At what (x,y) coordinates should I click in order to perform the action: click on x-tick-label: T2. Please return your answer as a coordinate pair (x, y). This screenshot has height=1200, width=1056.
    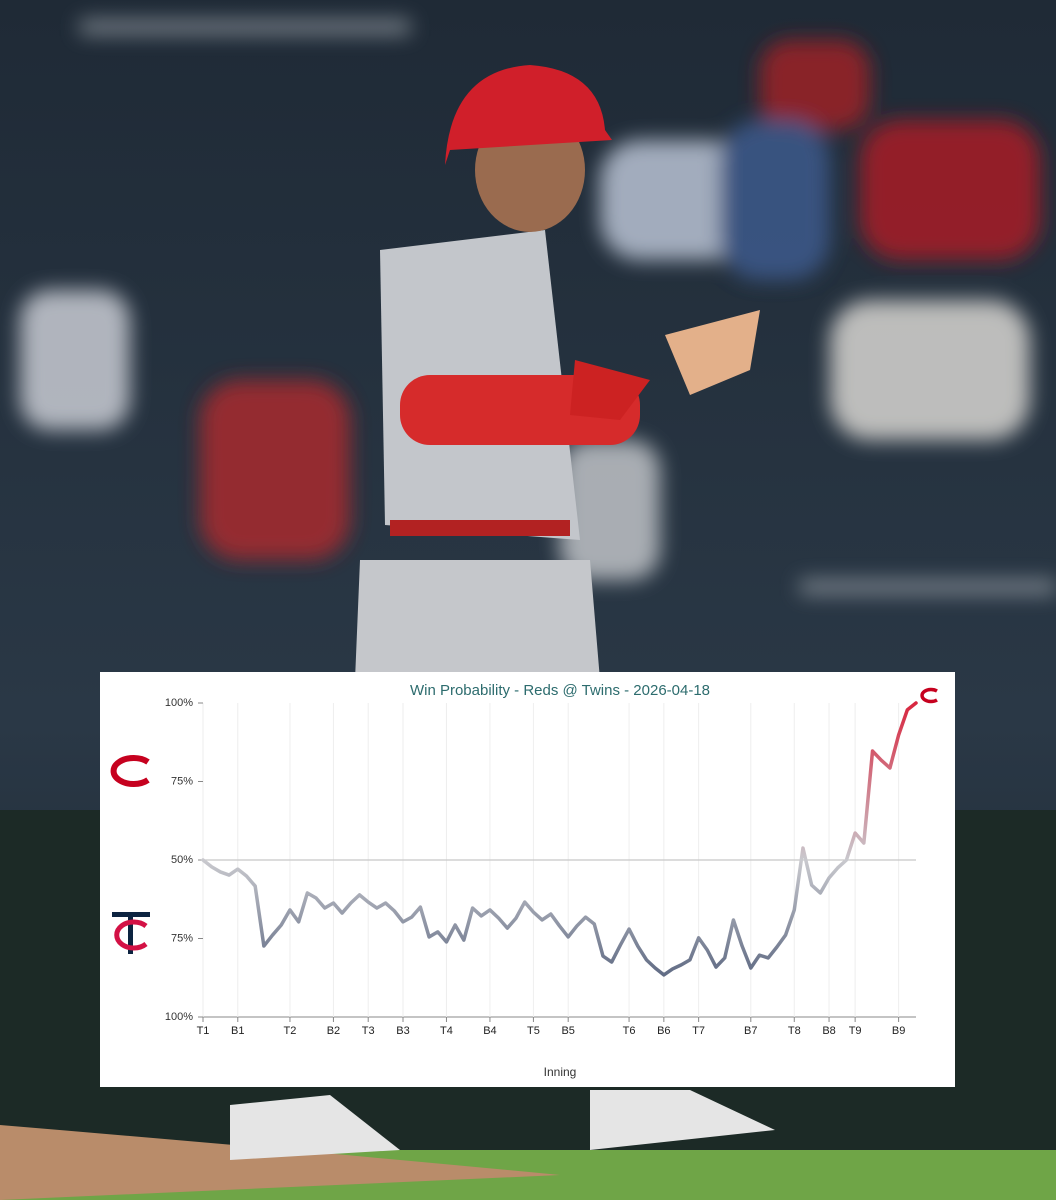
    Looking at the image, I should click on (290, 1031).